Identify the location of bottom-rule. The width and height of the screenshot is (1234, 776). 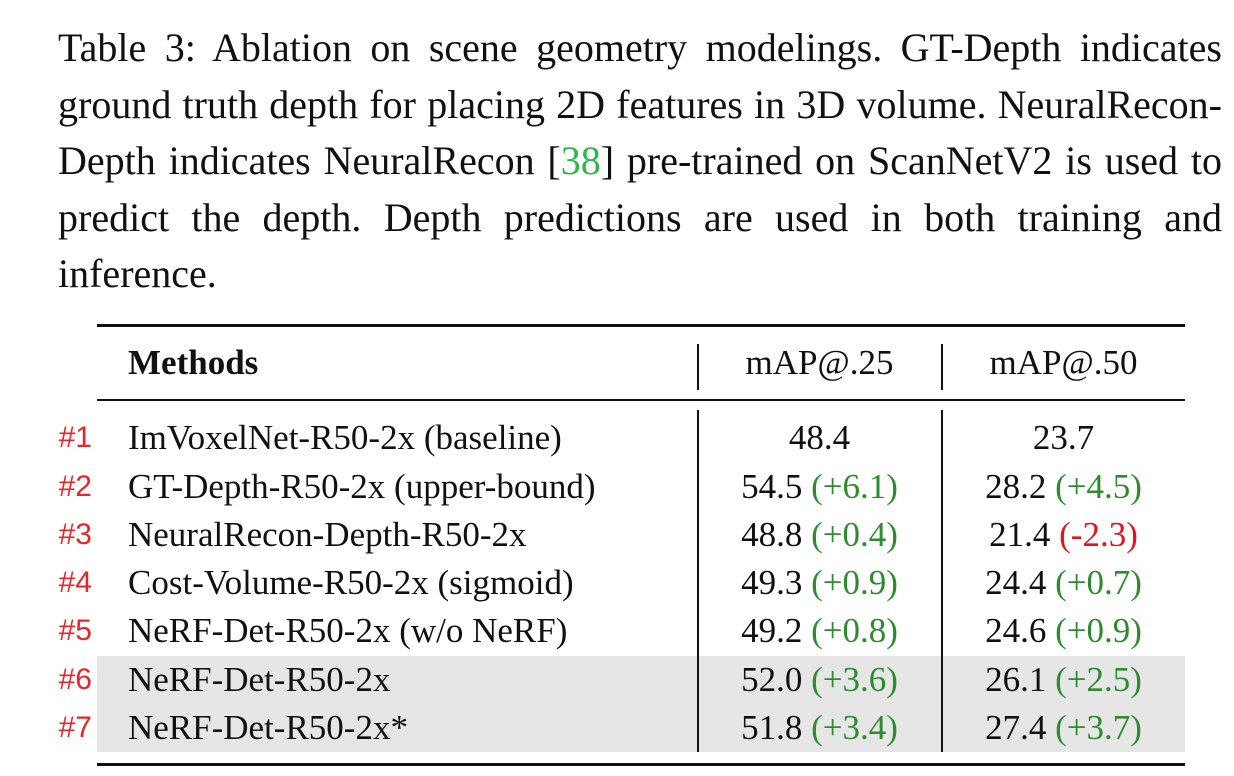
(641, 764).